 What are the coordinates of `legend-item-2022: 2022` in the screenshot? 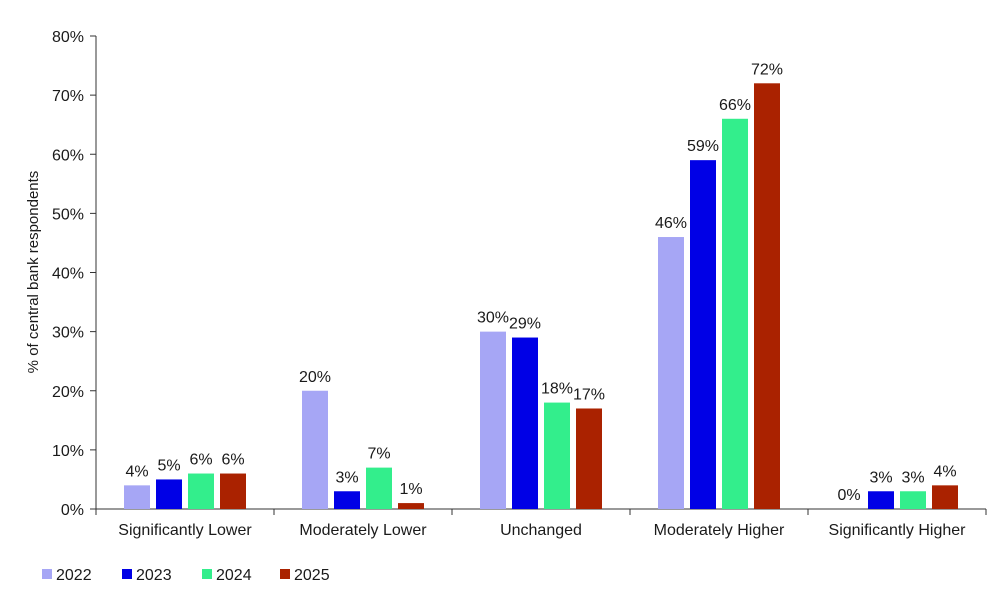 It's located at (67, 575).